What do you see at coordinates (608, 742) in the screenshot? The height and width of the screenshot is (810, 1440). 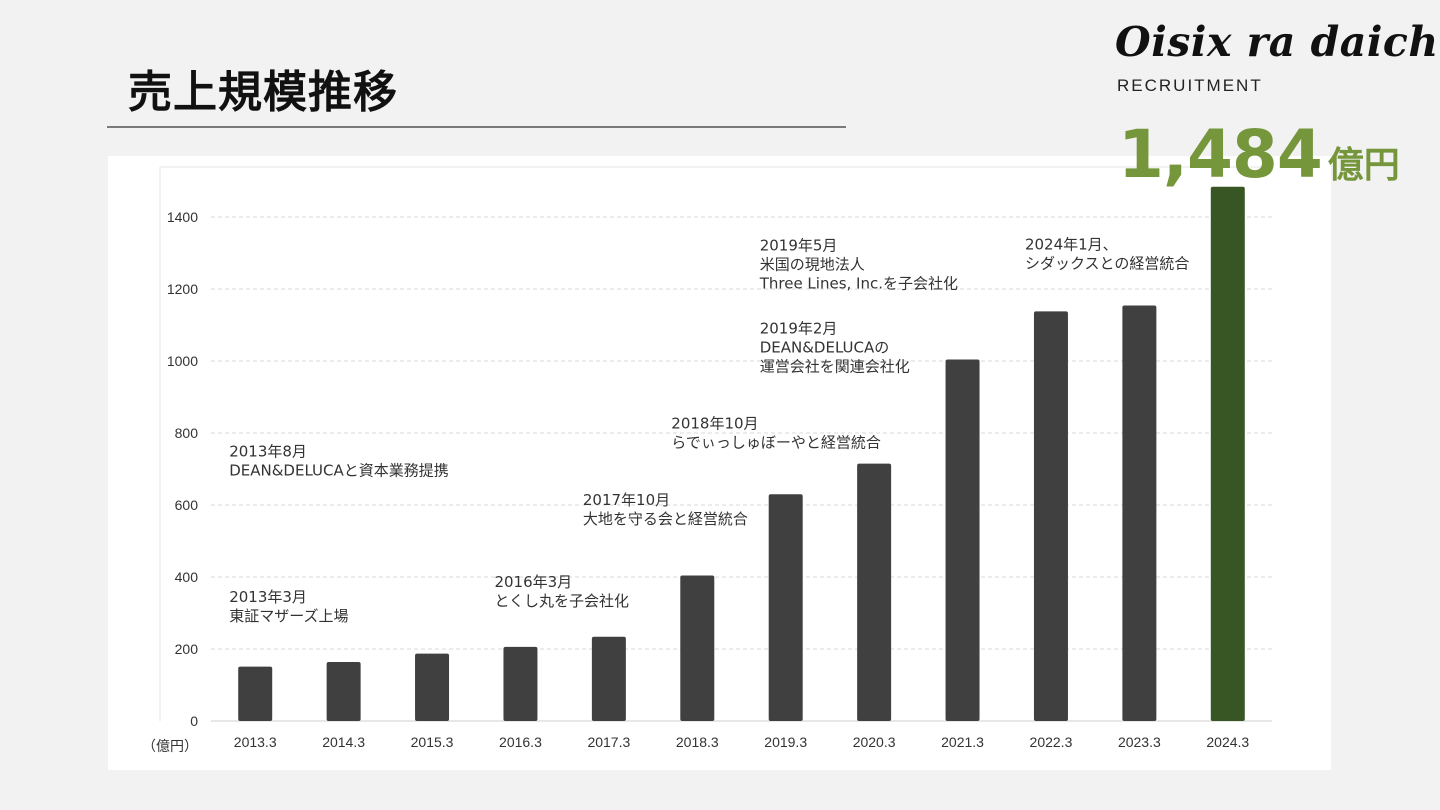 I see `x-tick-label: 2017.3` at bounding box center [608, 742].